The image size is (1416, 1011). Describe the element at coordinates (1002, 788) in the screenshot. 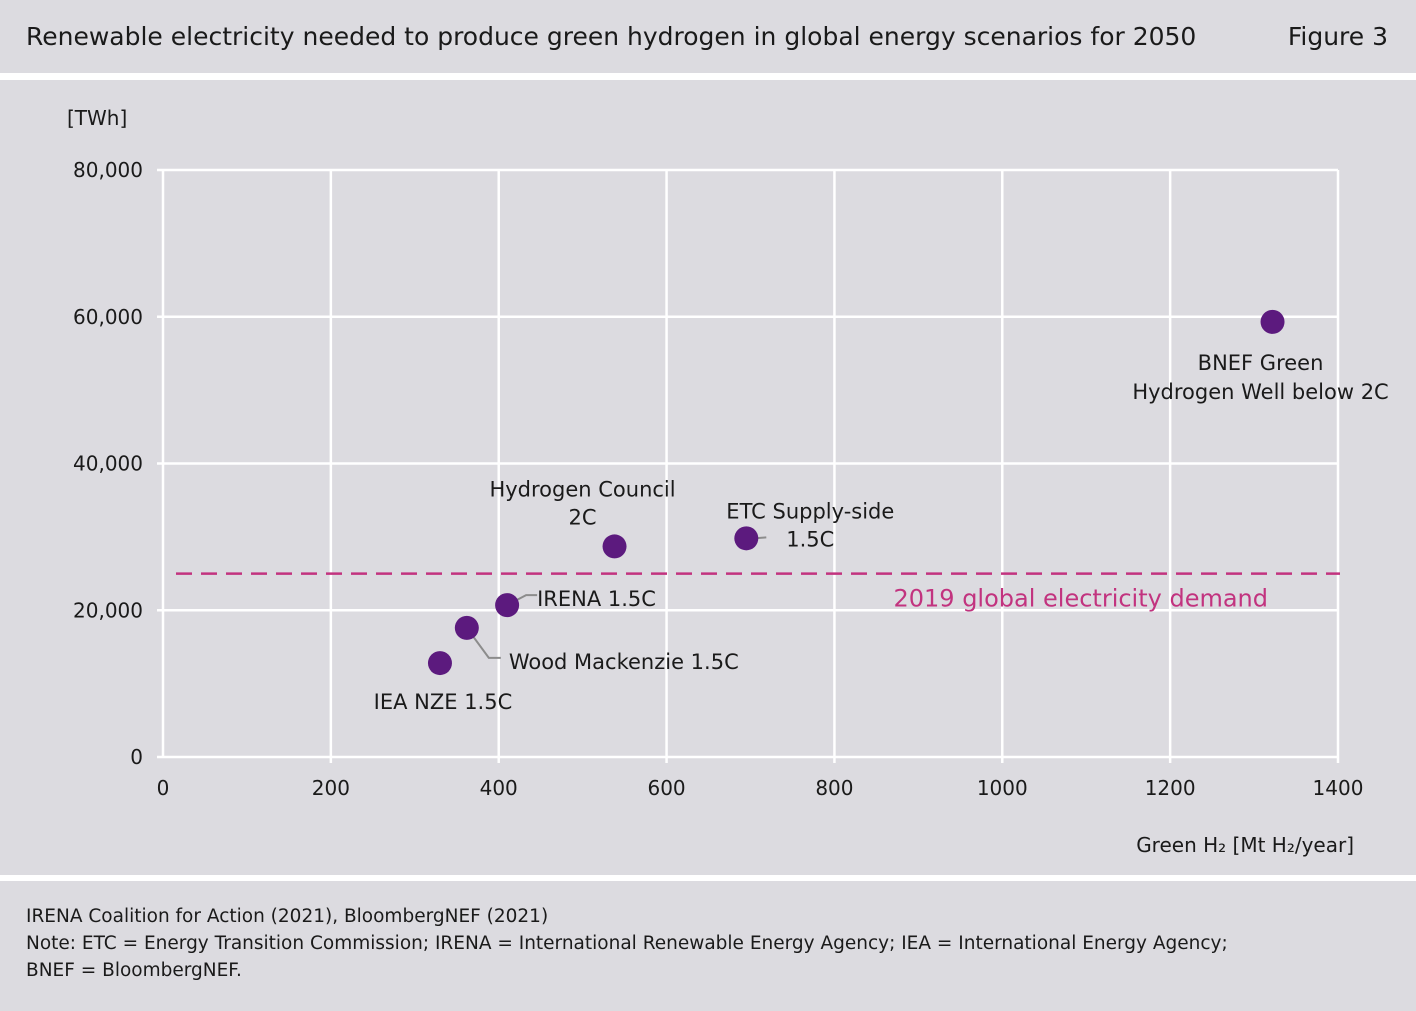

I see `x-tick-label: 1000` at that location.